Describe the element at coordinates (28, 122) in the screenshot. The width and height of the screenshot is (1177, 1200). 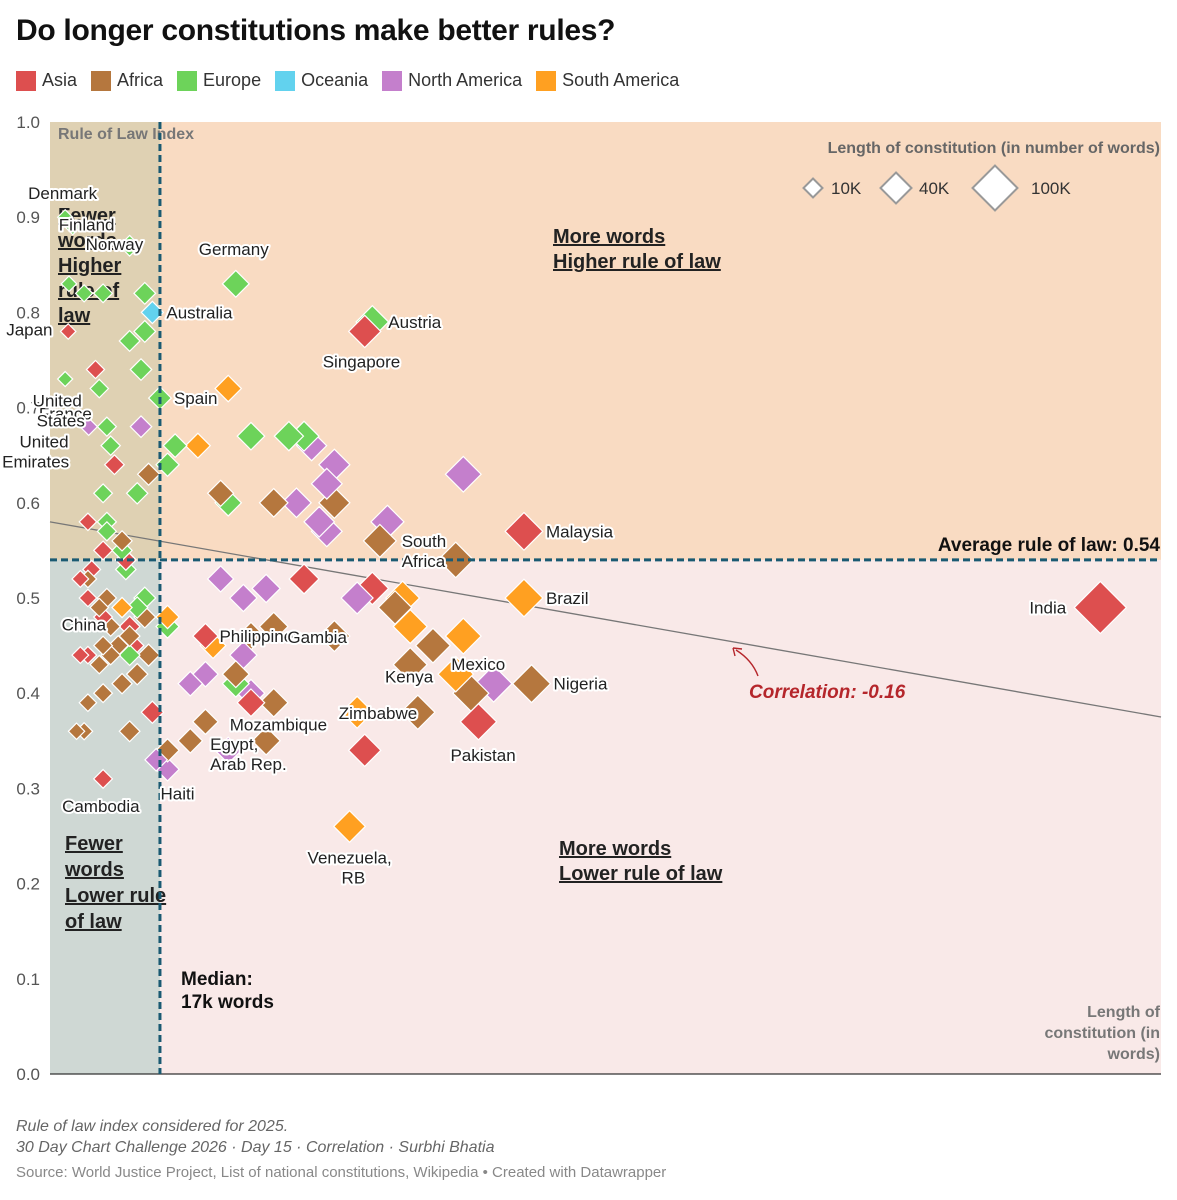
I see `y-tick-label: 1.0` at that location.